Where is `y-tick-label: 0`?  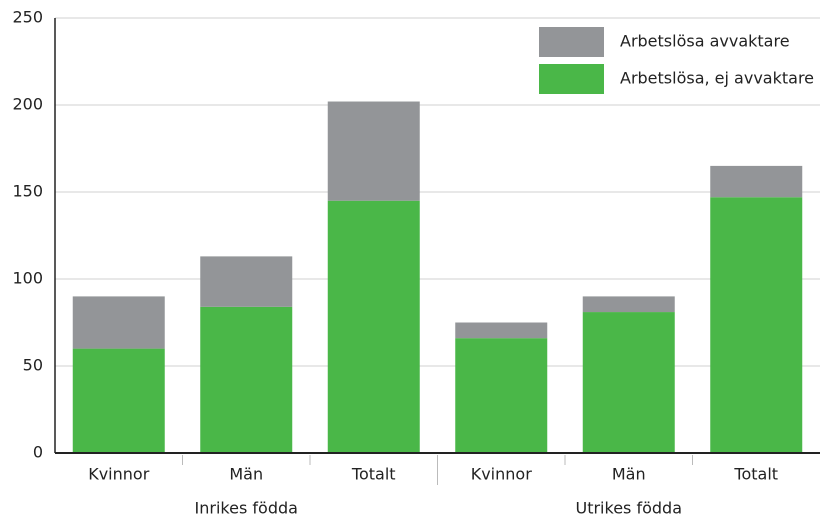
y-tick-label: 0 is located at coordinates (38, 452).